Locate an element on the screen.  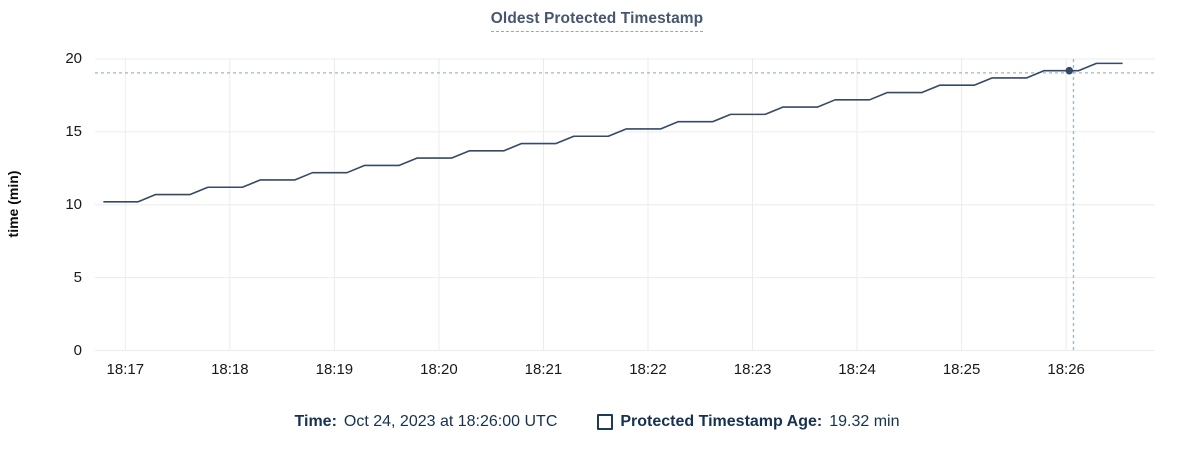
series-label: Protected Timestamp Age: is located at coordinates (721, 421).